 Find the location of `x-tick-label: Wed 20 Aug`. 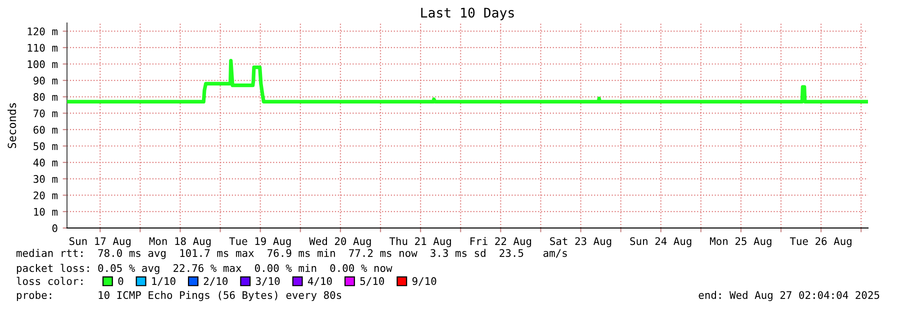

x-tick-label: Wed 20 Aug is located at coordinates (340, 242).